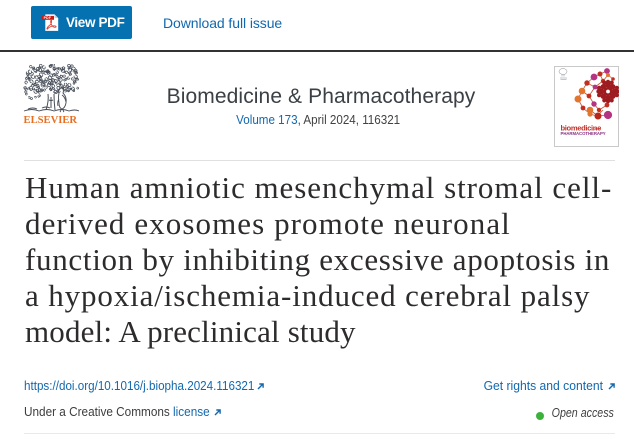  Describe the element at coordinates (48, 18) in the screenshot. I see `svg-text: PDF` at that location.